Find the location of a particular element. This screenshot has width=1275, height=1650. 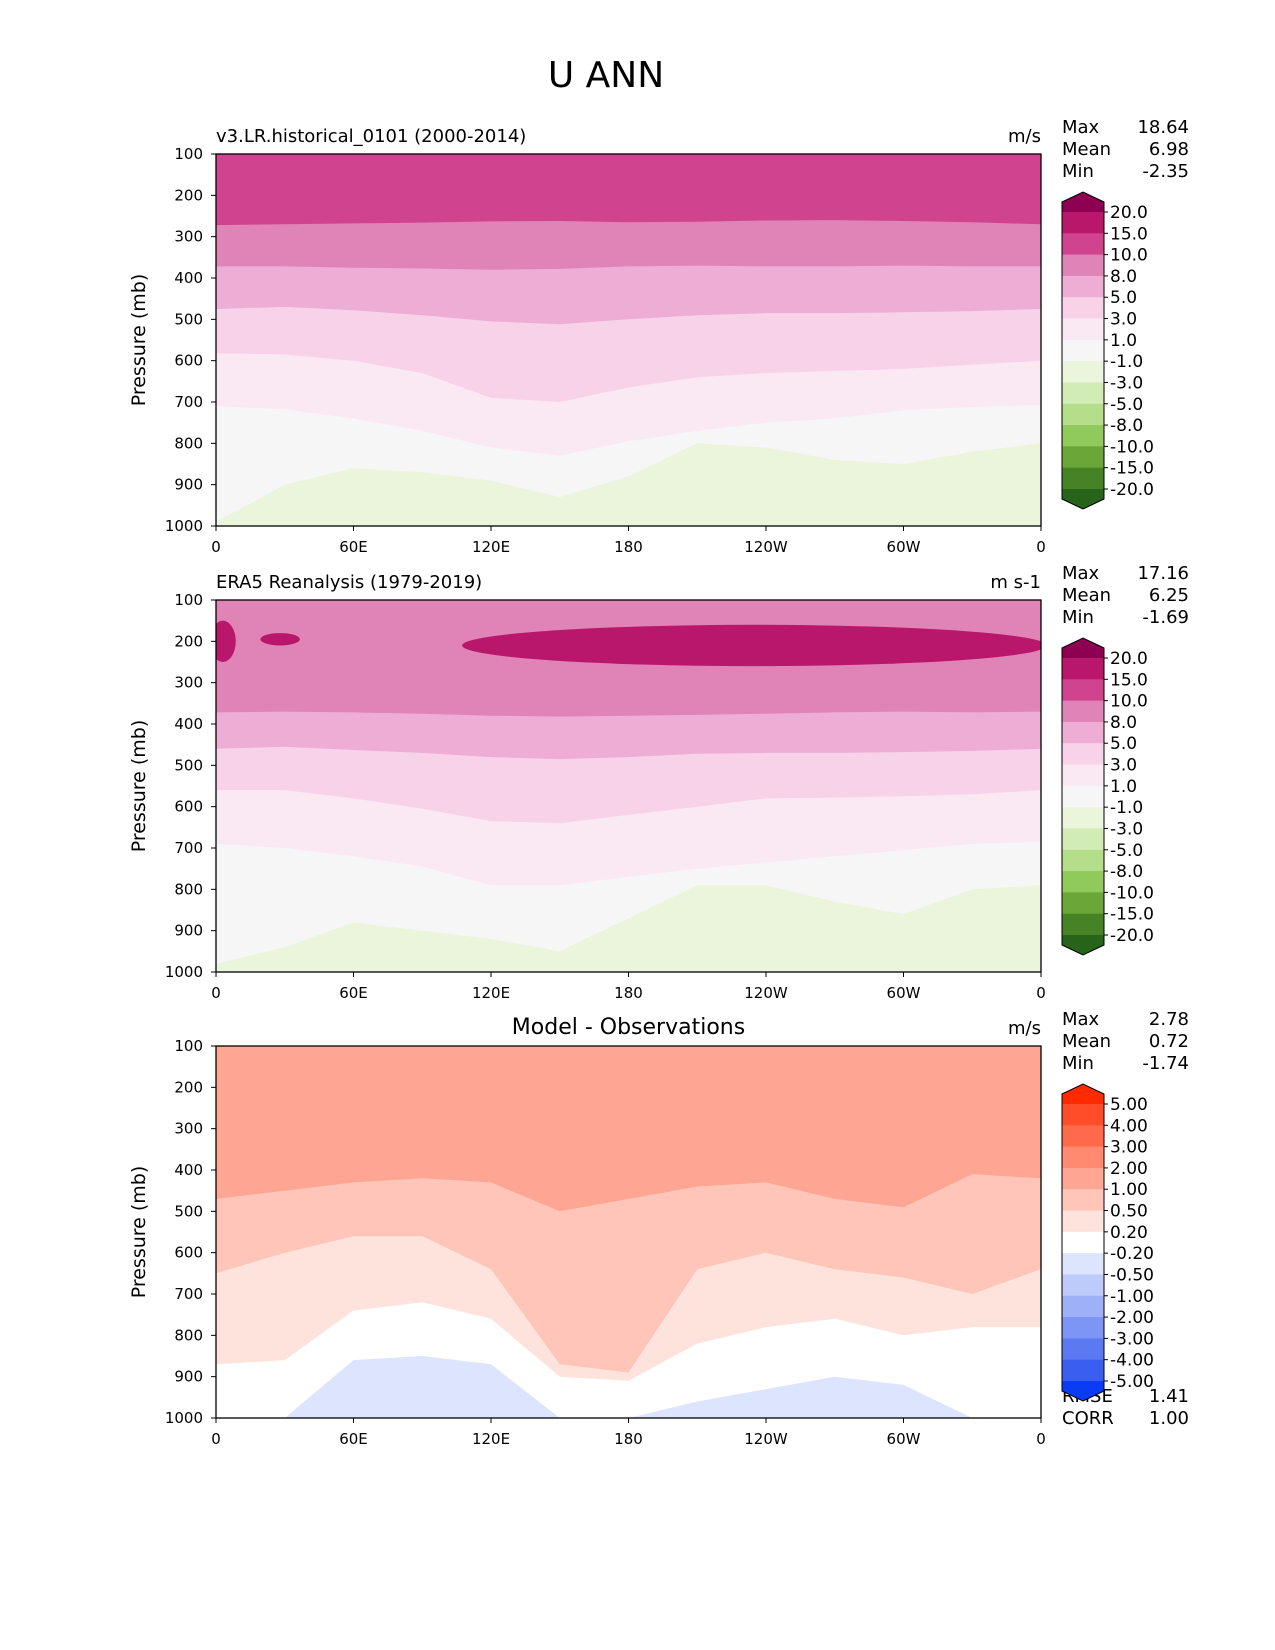

observations-field is located at coordinates (628, 786).